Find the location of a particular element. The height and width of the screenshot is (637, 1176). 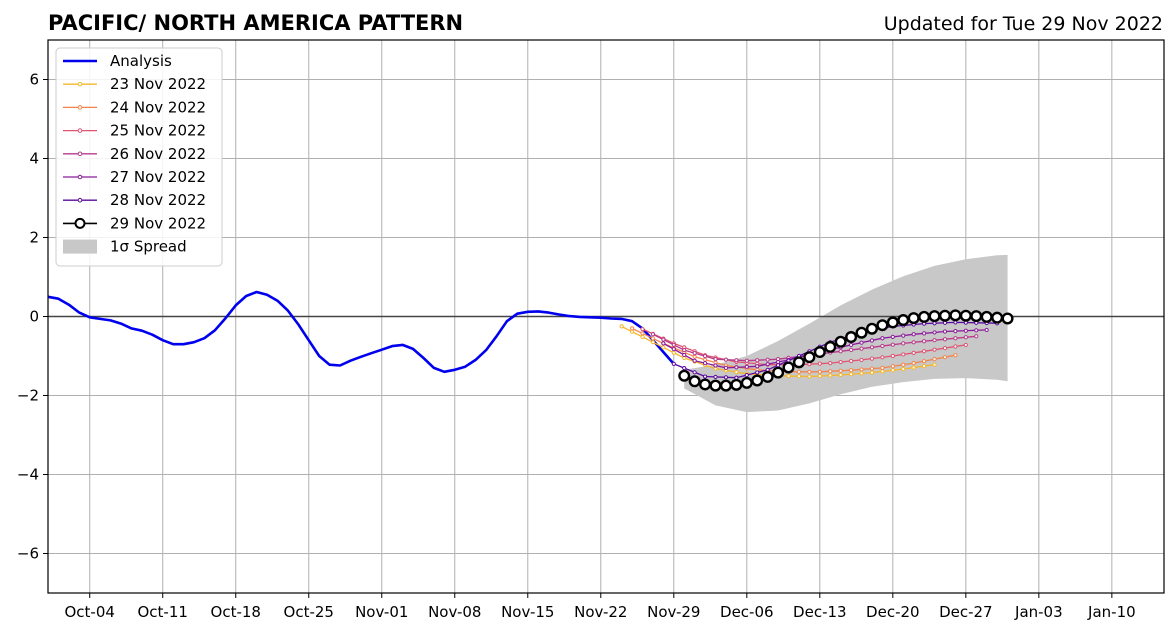

y-tick-label: 2 is located at coordinates (34, 238).